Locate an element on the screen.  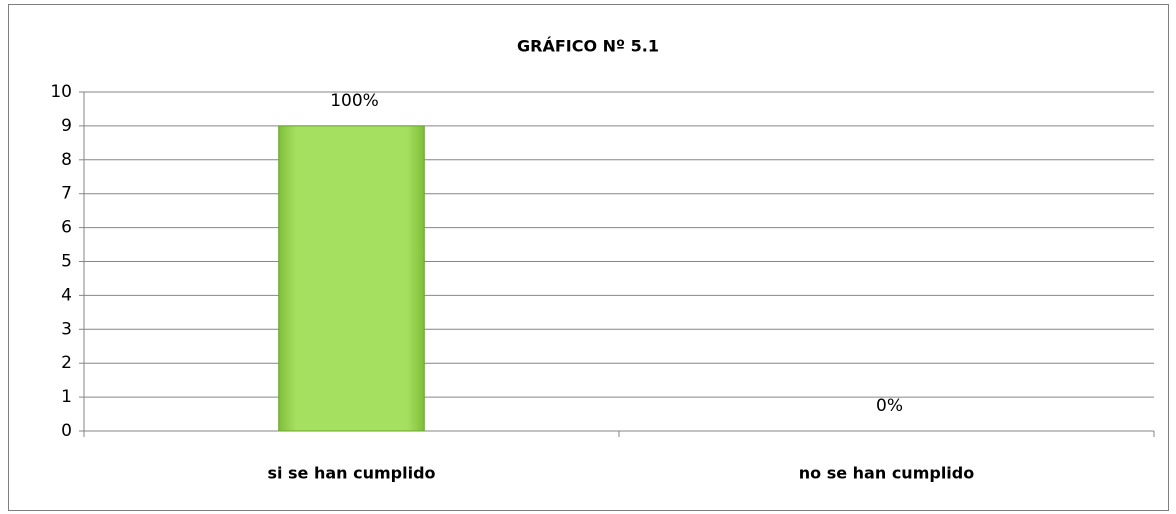
y-tick-label: 0 is located at coordinates (66, 431).